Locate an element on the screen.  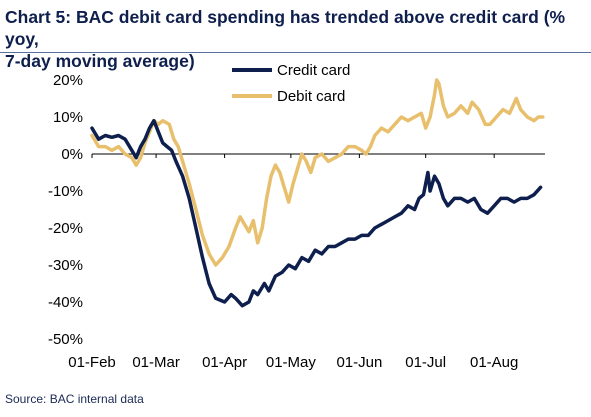
legend: Credit card Debit card is located at coordinates (291, 83).